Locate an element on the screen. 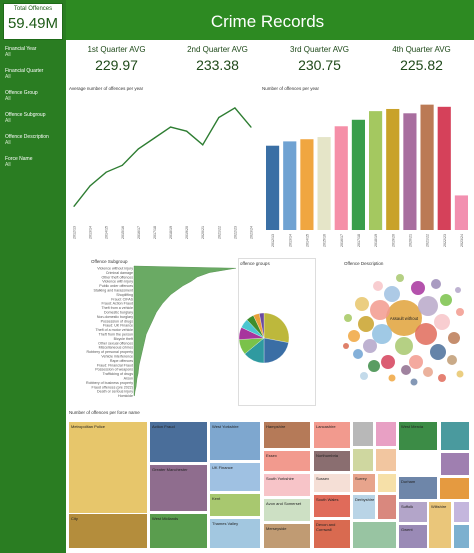  quarter-value: 225.82 is located at coordinates (421, 65).